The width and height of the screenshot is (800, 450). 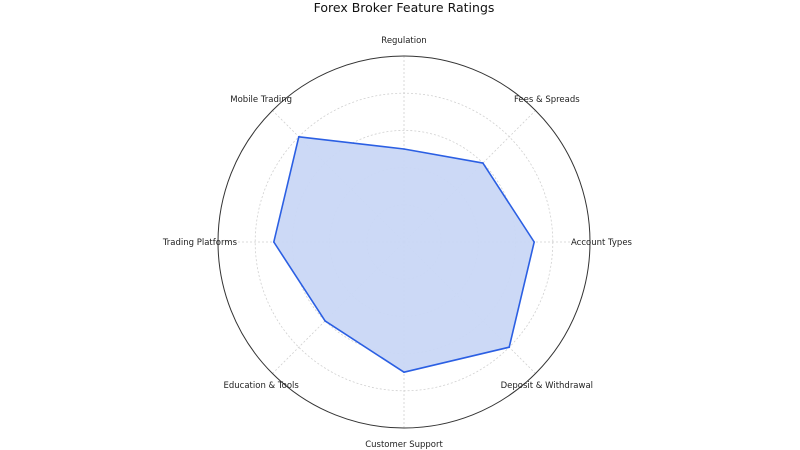 I want to click on chart-title: Forex Broker Feature Ratings, so click(x=404, y=7).